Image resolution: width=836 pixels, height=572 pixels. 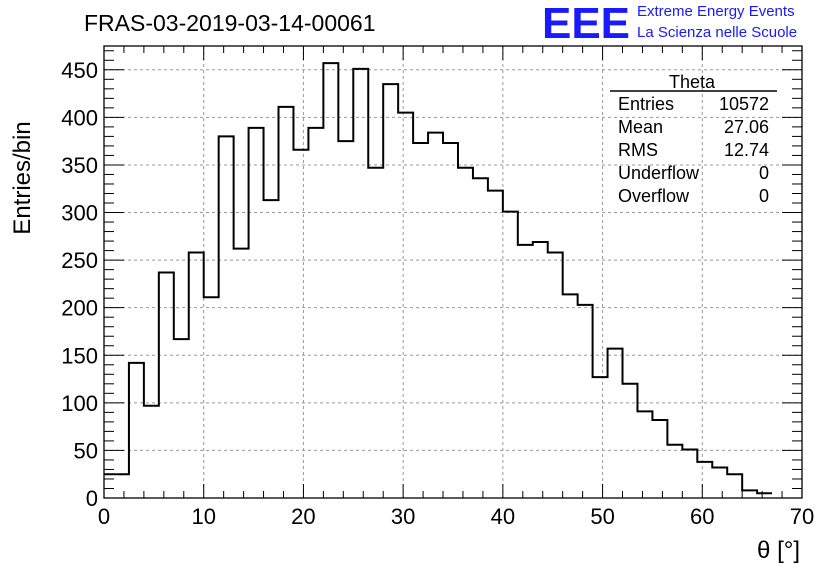 What do you see at coordinates (778, 550) in the screenshot?
I see `x-axis-label: θ [°]` at bounding box center [778, 550].